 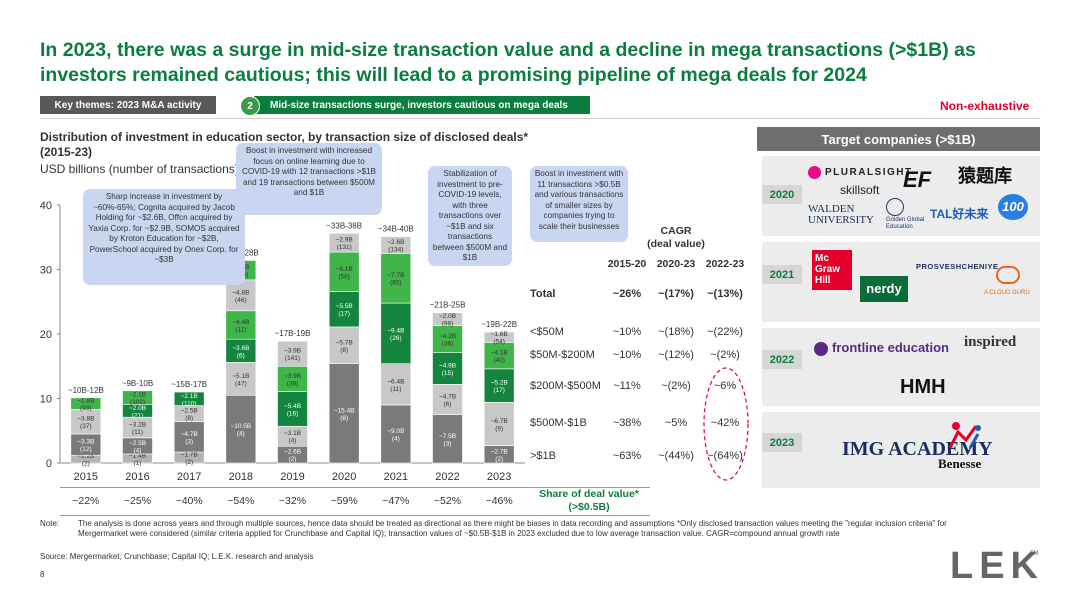 I want to click on cloud-icon, so click(x=1008, y=275).